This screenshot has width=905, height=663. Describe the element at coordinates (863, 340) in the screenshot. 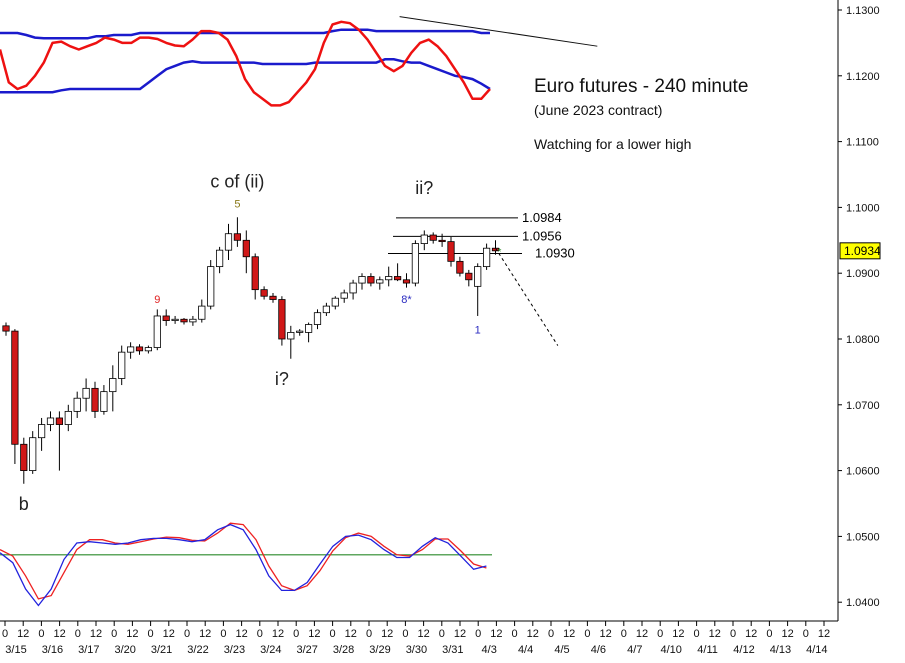

I see `y-tick-label: 1.0800` at that location.